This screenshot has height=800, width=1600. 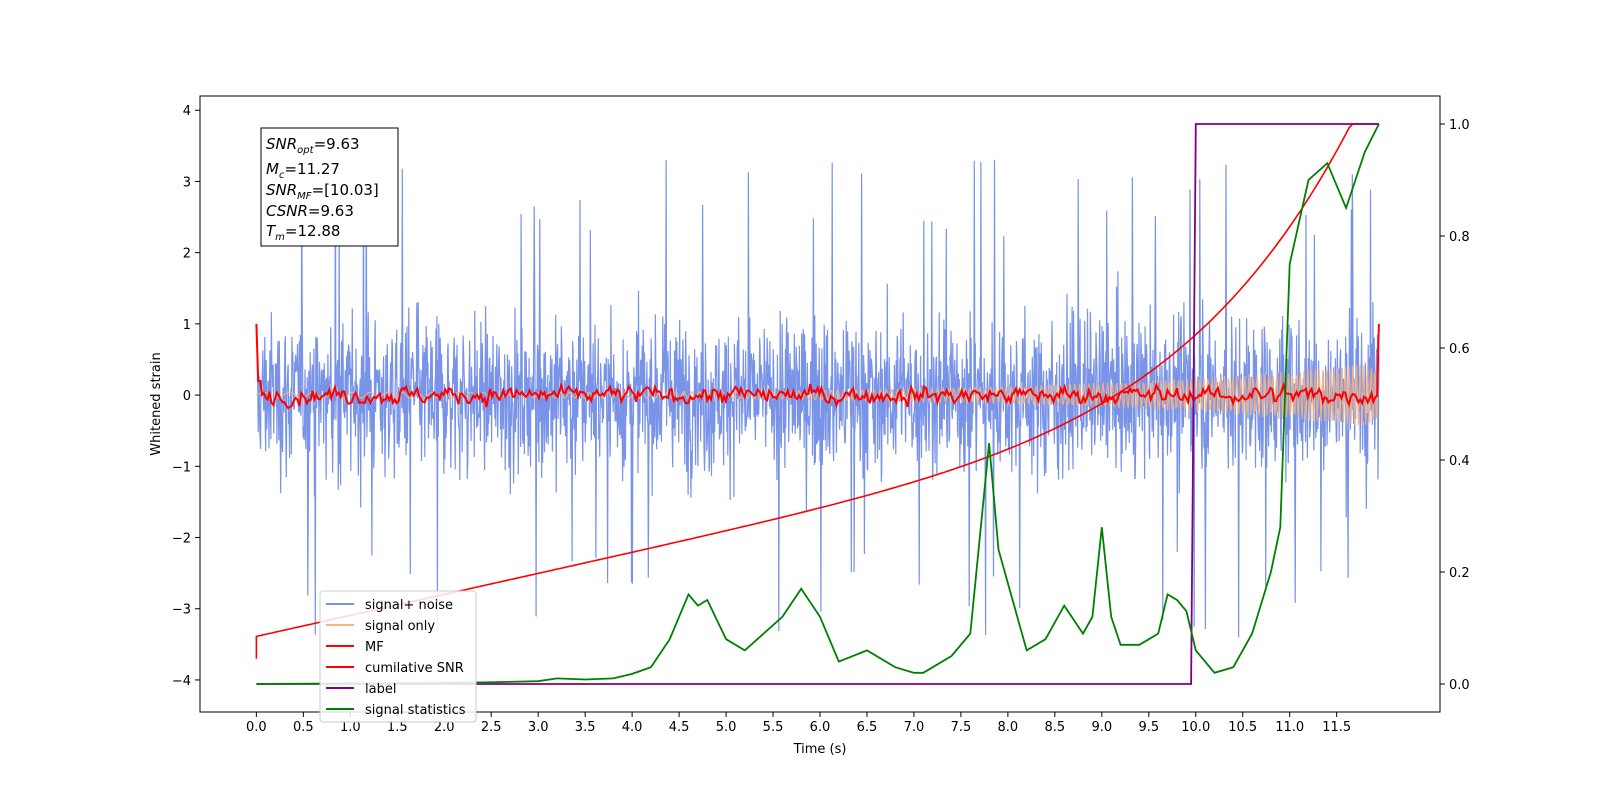 What do you see at coordinates (585, 727) in the screenshot?
I see `x-tick-label: 3.5` at bounding box center [585, 727].